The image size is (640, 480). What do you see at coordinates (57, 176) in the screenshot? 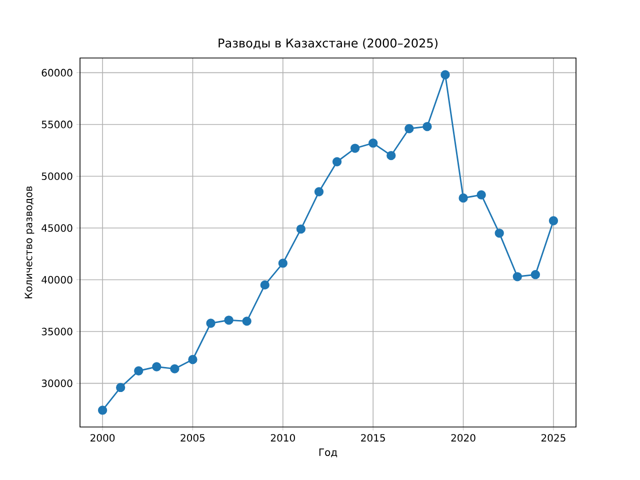
I see `y-tick-label: 50000` at bounding box center [57, 176].